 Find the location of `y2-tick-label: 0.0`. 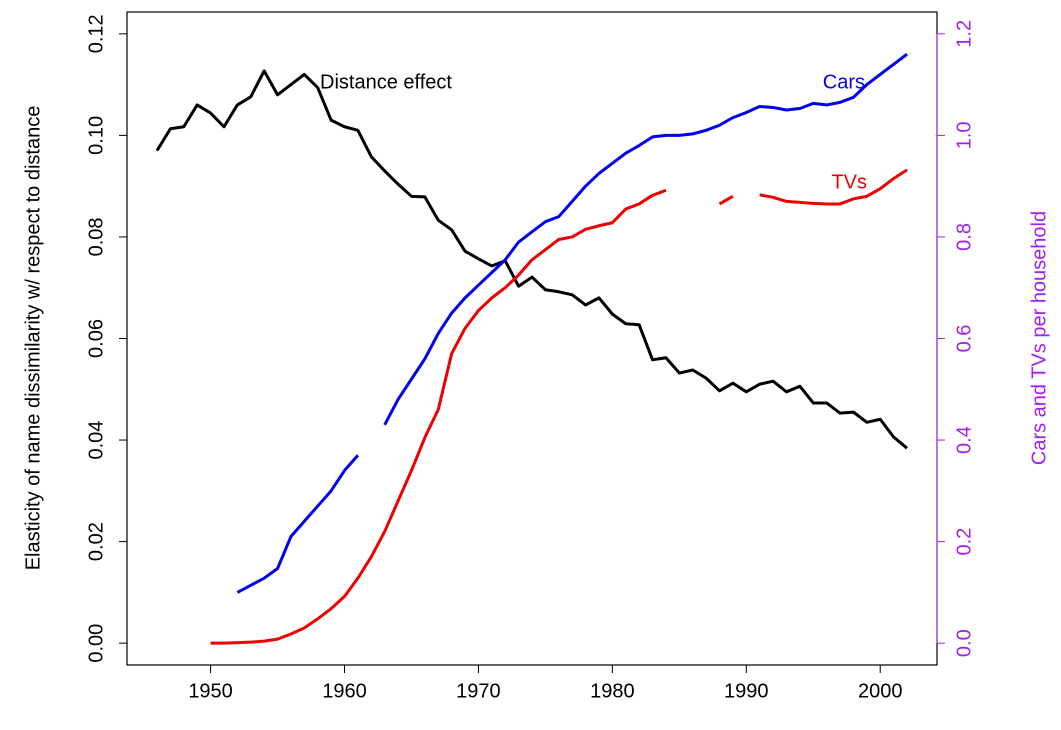

y2-tick-label: 0.0 is located at coordinates (964, 643).